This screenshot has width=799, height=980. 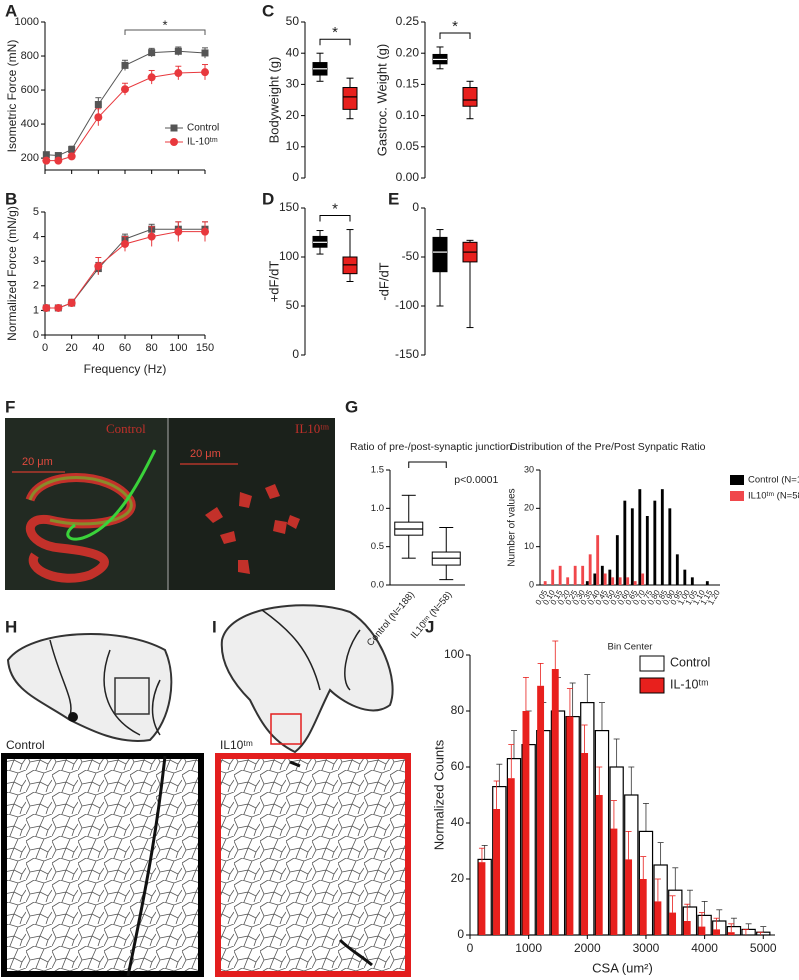 I want to click on panel-letter: E, so click(x=393, y=198).